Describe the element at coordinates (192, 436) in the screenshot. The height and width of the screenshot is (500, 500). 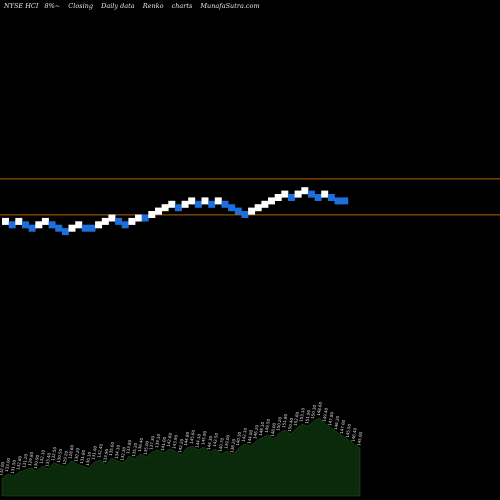
I see `volume-label: 145.60` at that location.